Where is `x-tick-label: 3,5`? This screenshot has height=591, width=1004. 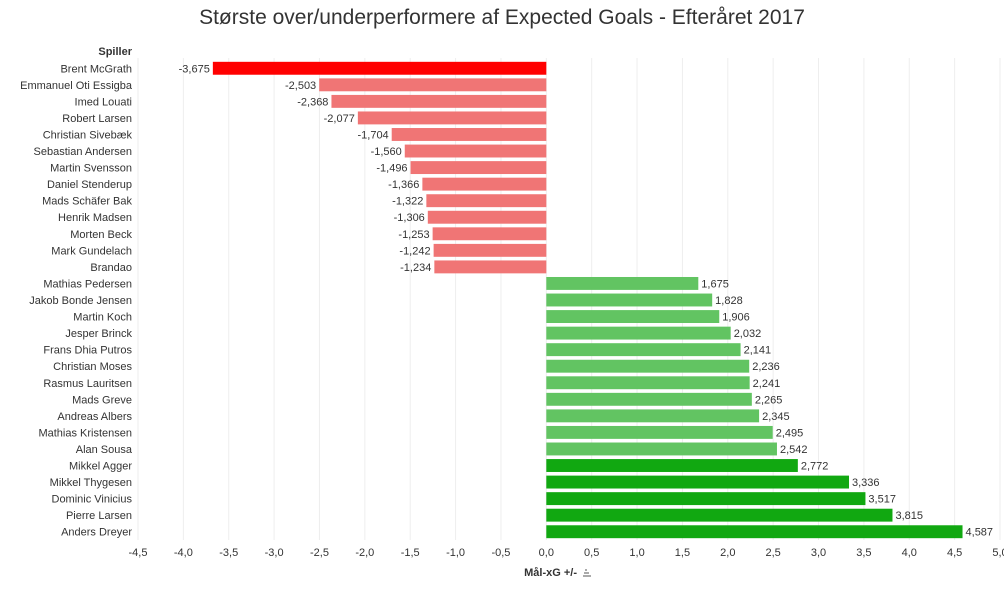
x-tick-label: 3,5 is located at coordinates (863, 553).